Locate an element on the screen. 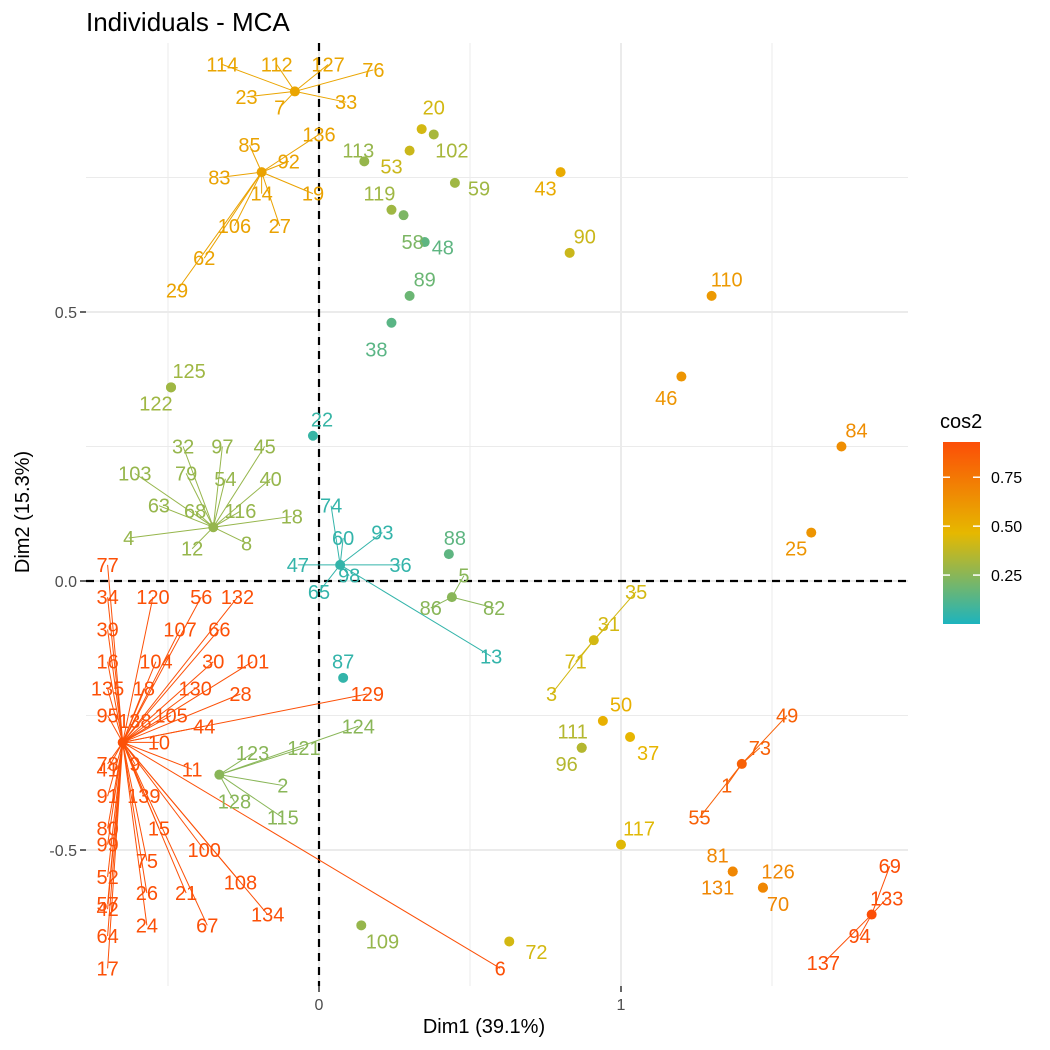 The height and width of the screenshot is (1050, 1050). point-label: 42 is located at coordinates (107, 910).